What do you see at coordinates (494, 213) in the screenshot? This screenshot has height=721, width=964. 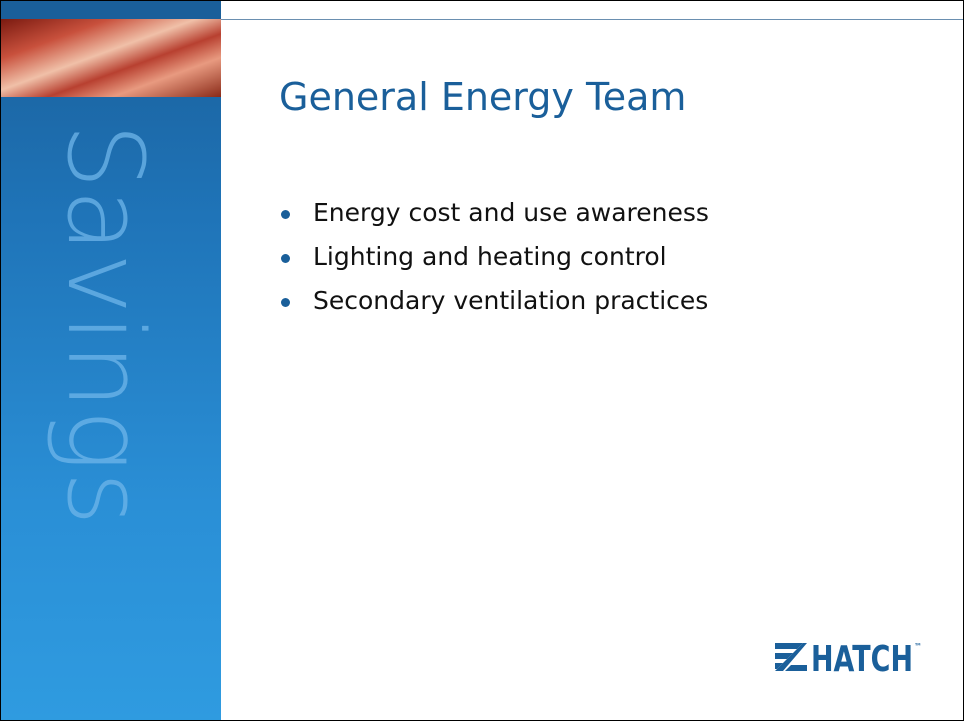 I see `bullet: Energy cost and use awareness` at bounding box center [494, 213].